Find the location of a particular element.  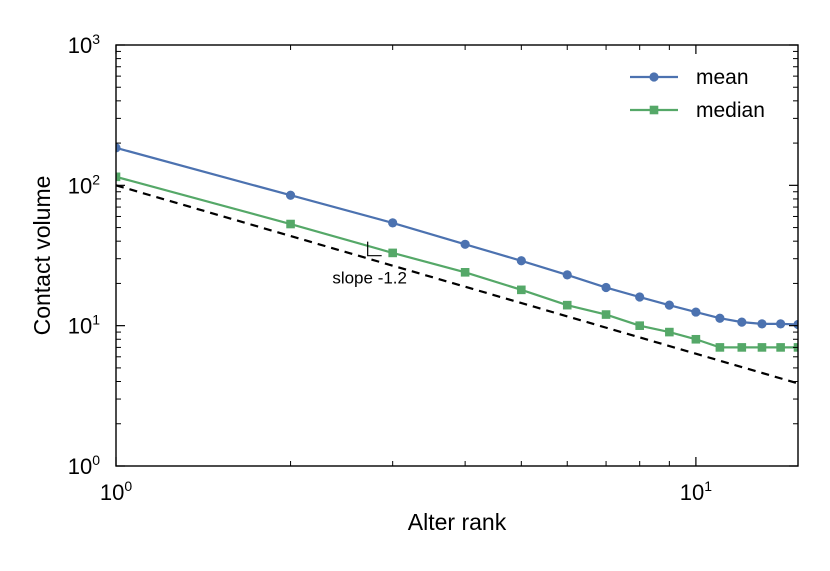

y-tick-label-1: 10⁰ is located at coordinates (84, 465).